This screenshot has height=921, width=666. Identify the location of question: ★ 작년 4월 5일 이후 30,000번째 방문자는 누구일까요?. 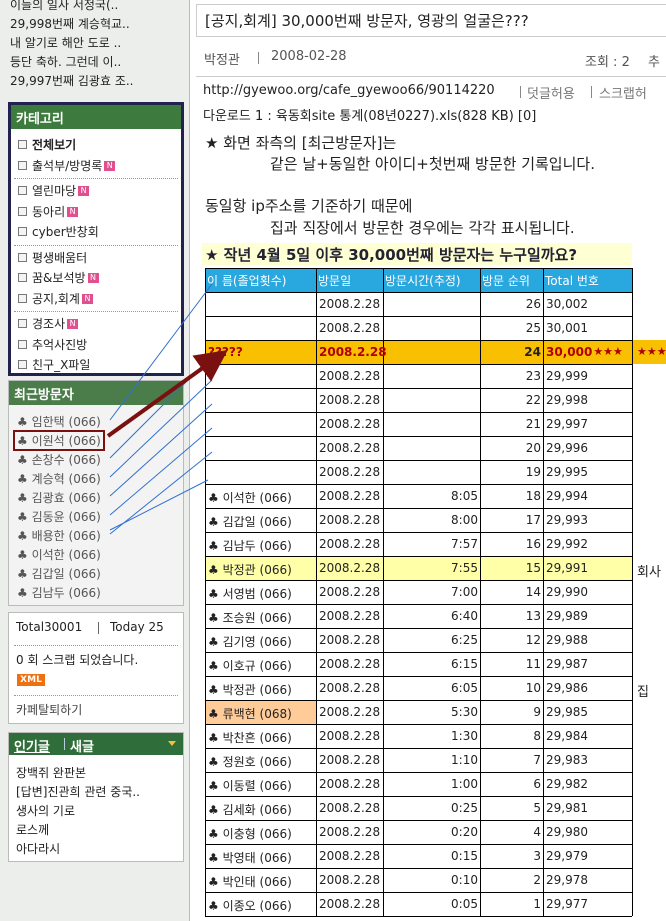
(391, 255).